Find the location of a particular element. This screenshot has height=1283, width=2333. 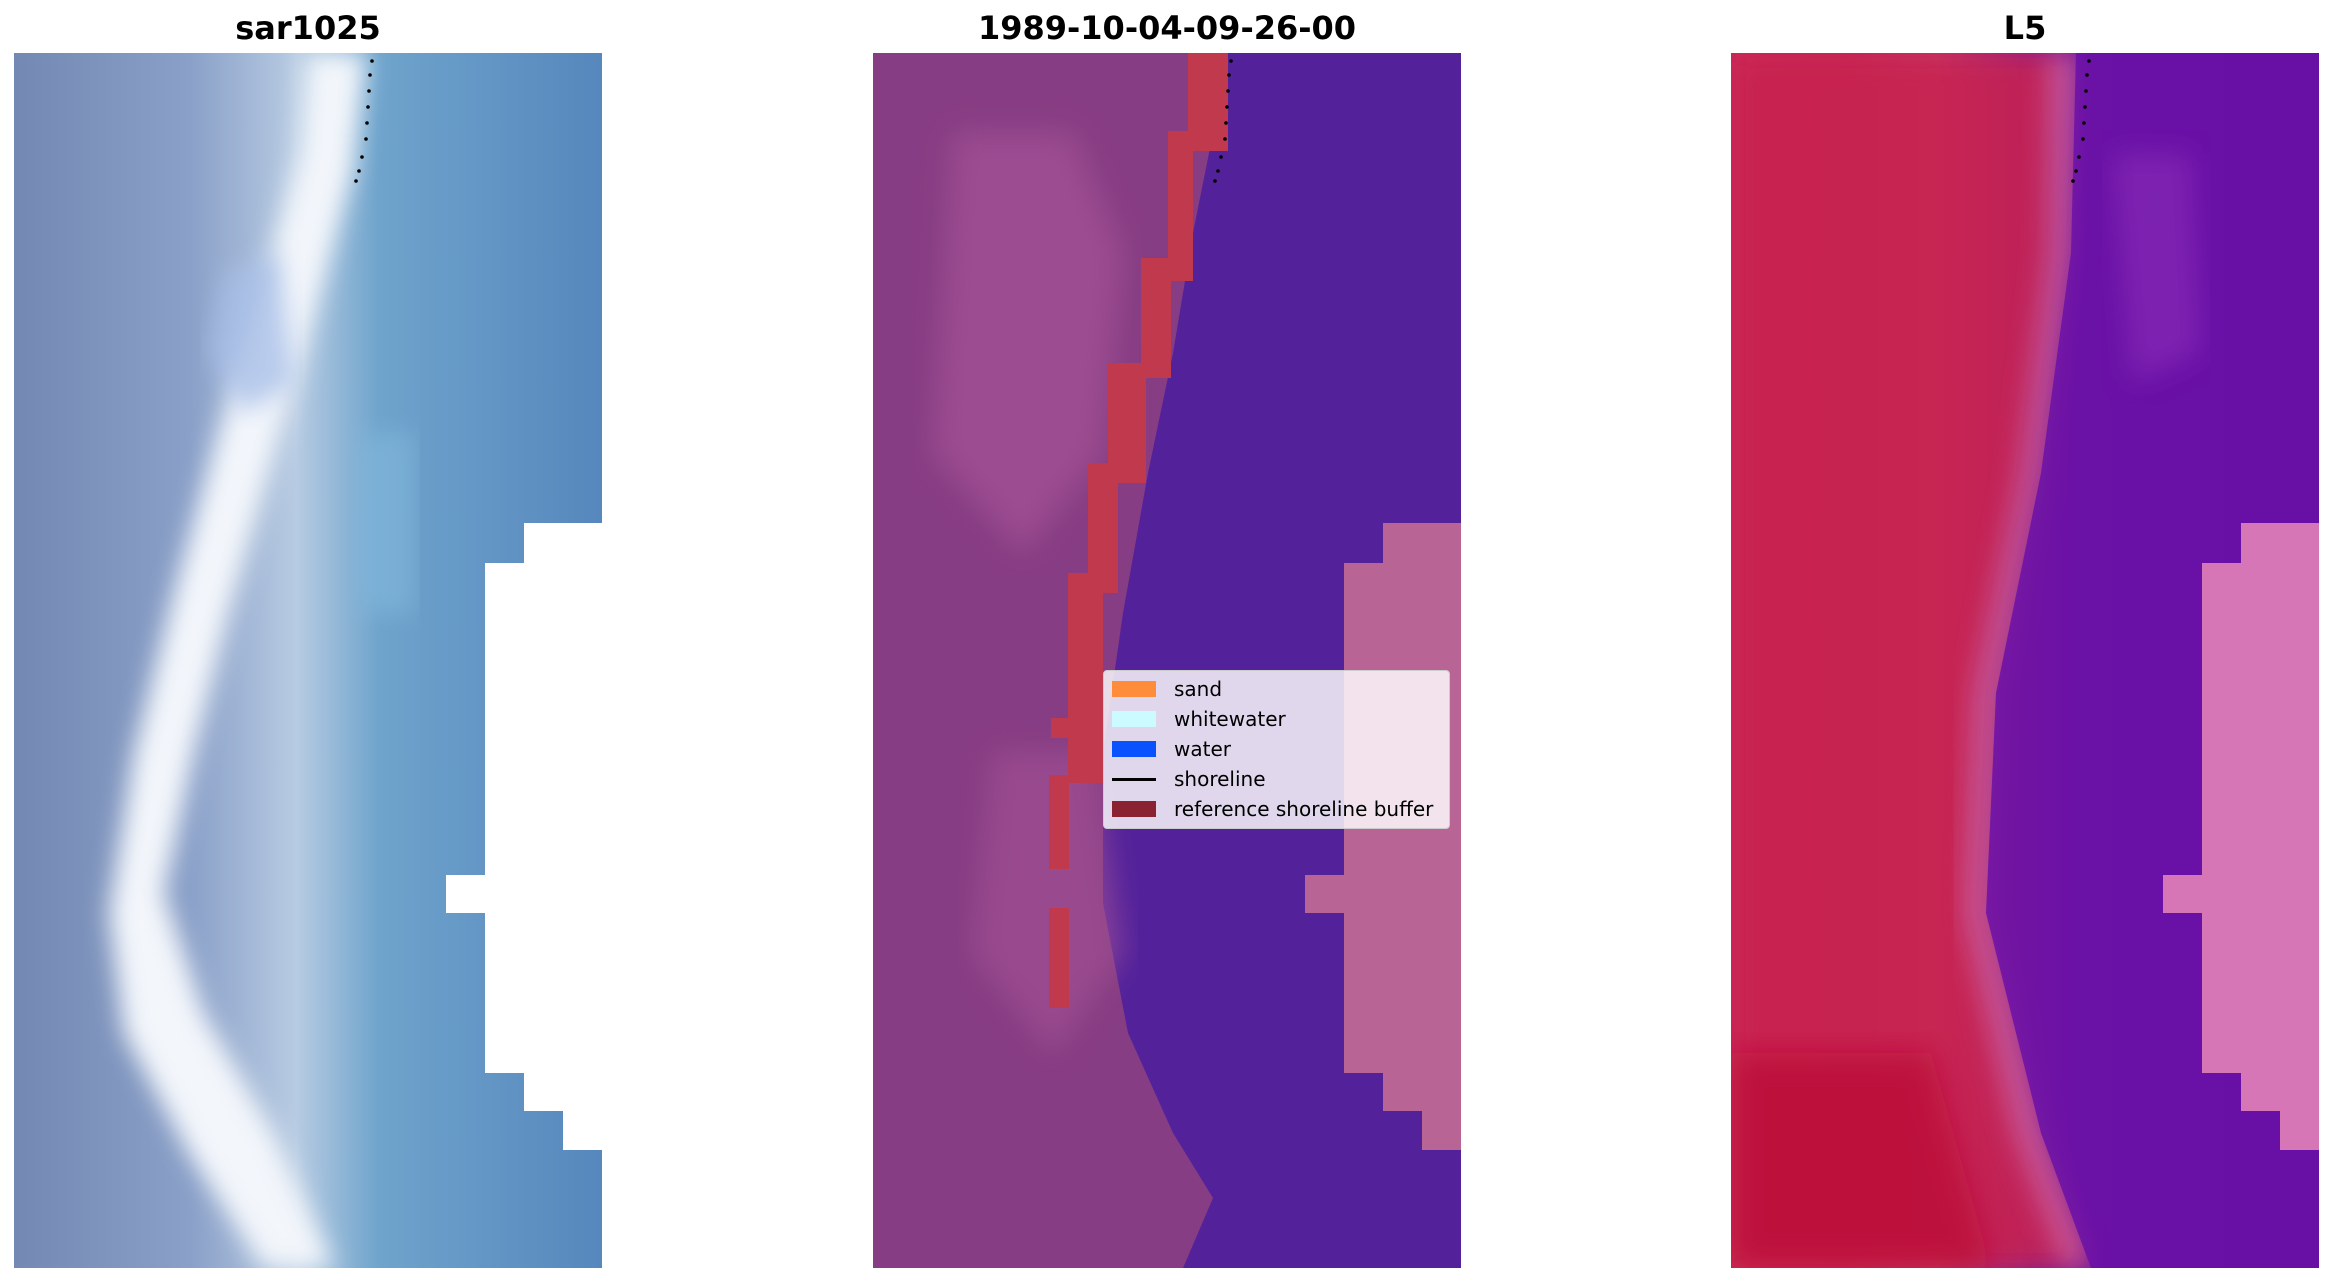

legend-item-shoreline: shoreline is located at coordinates (1189, 779).